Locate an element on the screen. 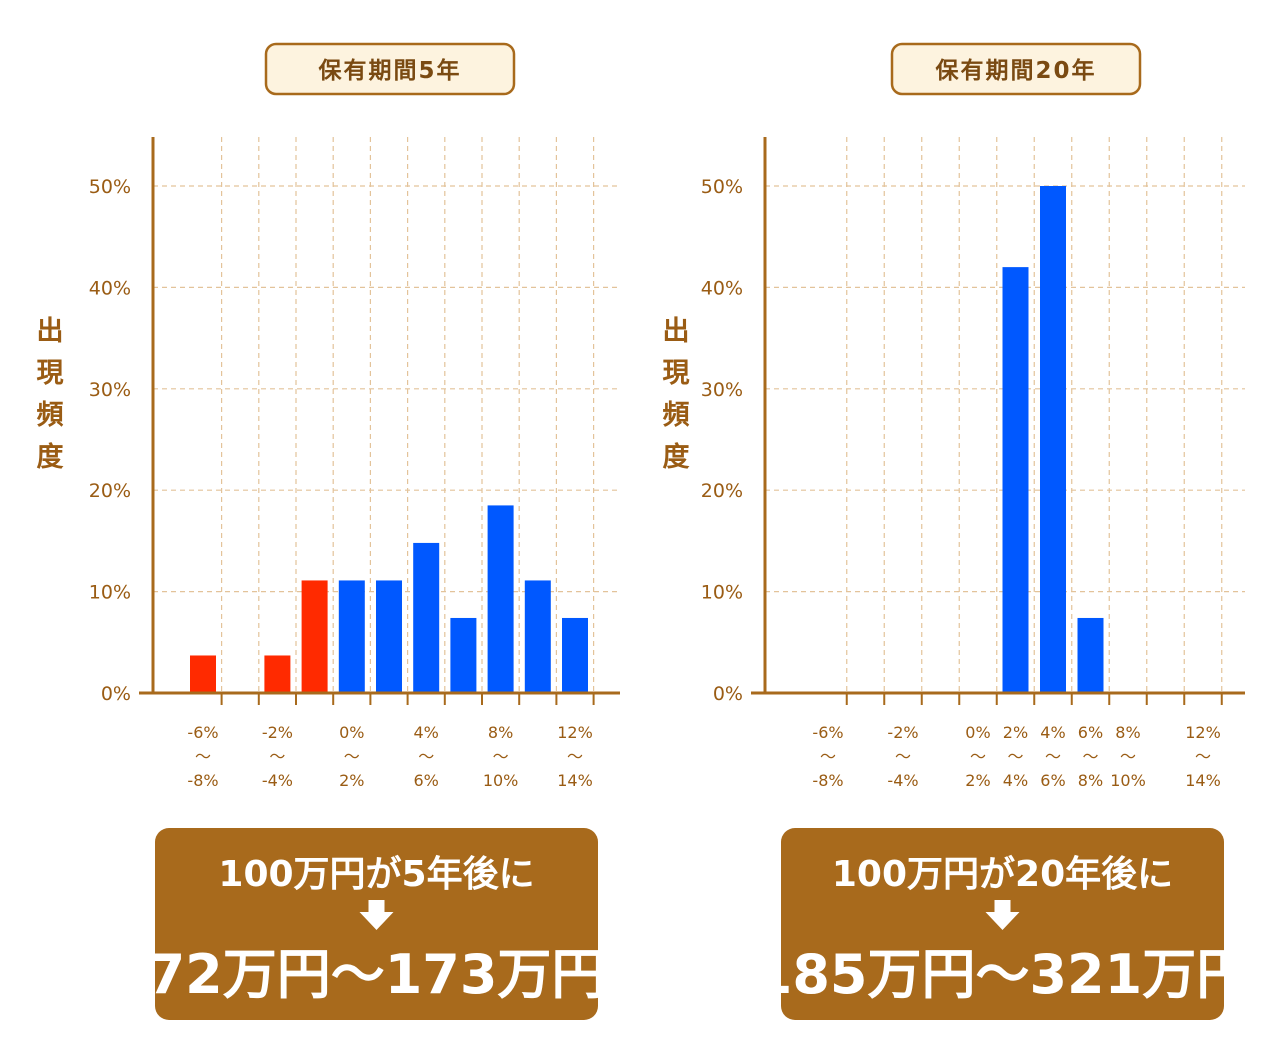  chart-title: 保有期間20年 is located at coordinates (1015, 70).